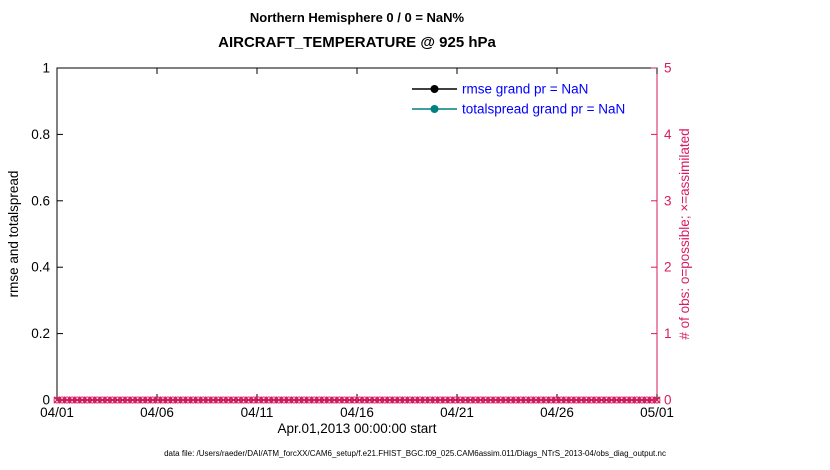 The height and width of the screenshot is (470, 830). What do you see at coordinates (57, 412) in the screenshot?
I see `svg-text: 04/01` at bounding box center [57, 412].